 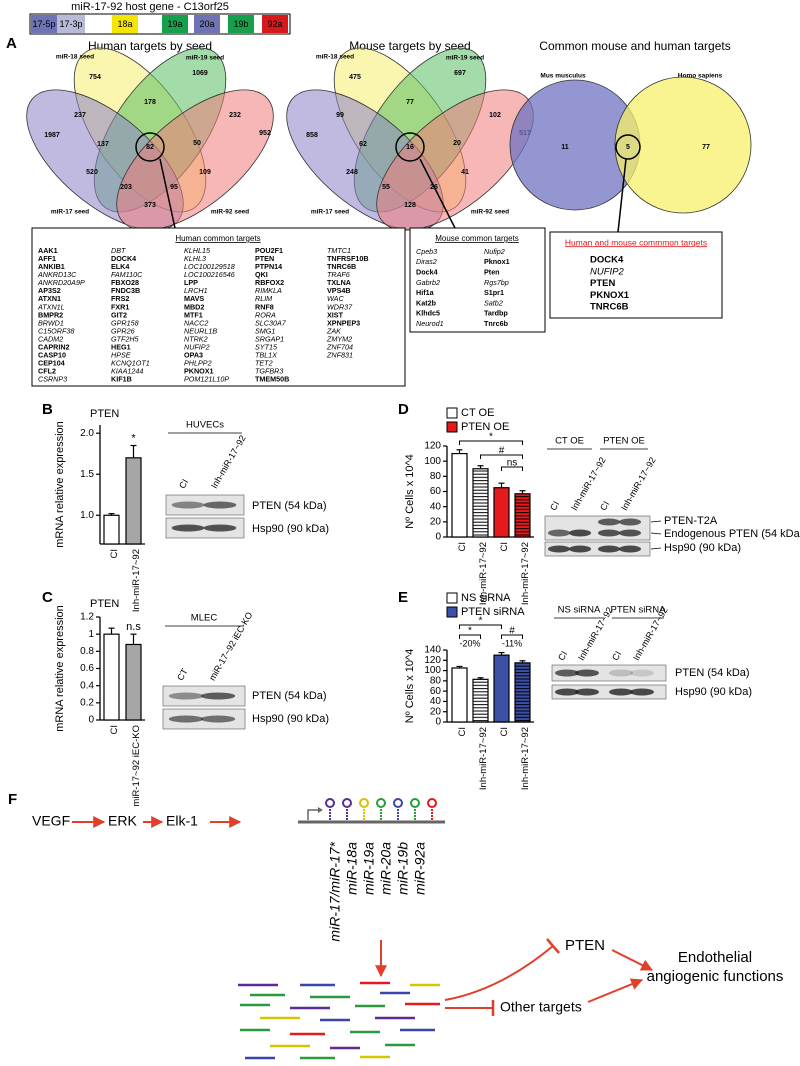 I want to click on x-tick-label: Inh-miR-17~92, so click(x=525, y=573).